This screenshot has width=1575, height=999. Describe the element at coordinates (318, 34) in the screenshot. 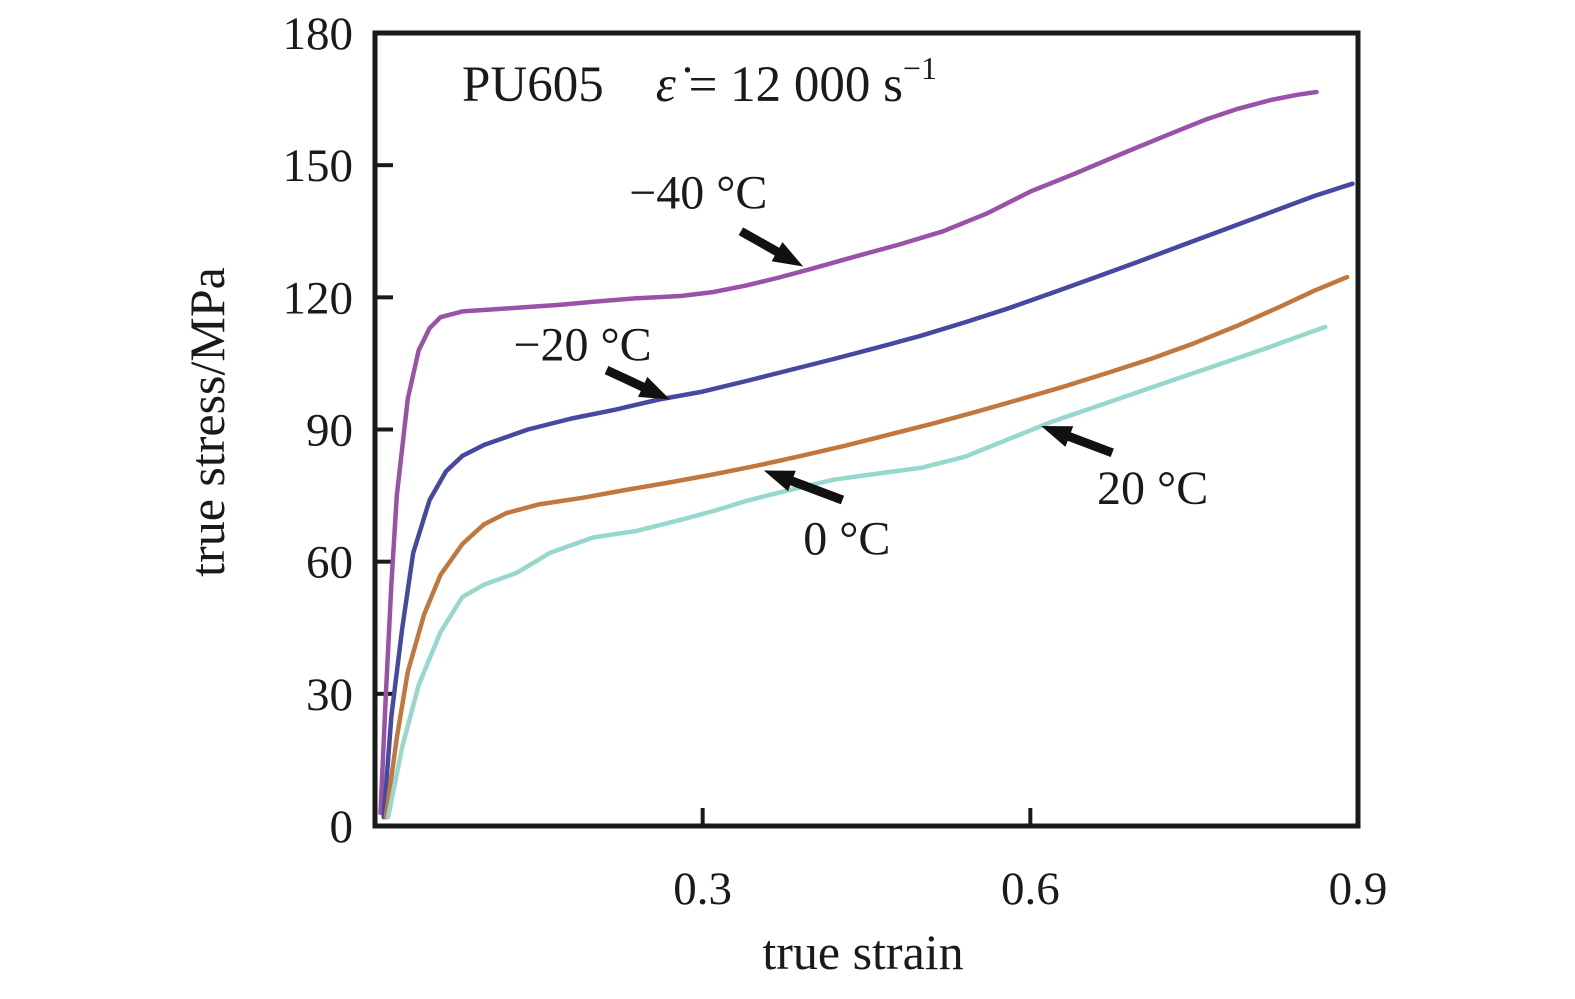

I see `y-tick-label: 180` at that location.